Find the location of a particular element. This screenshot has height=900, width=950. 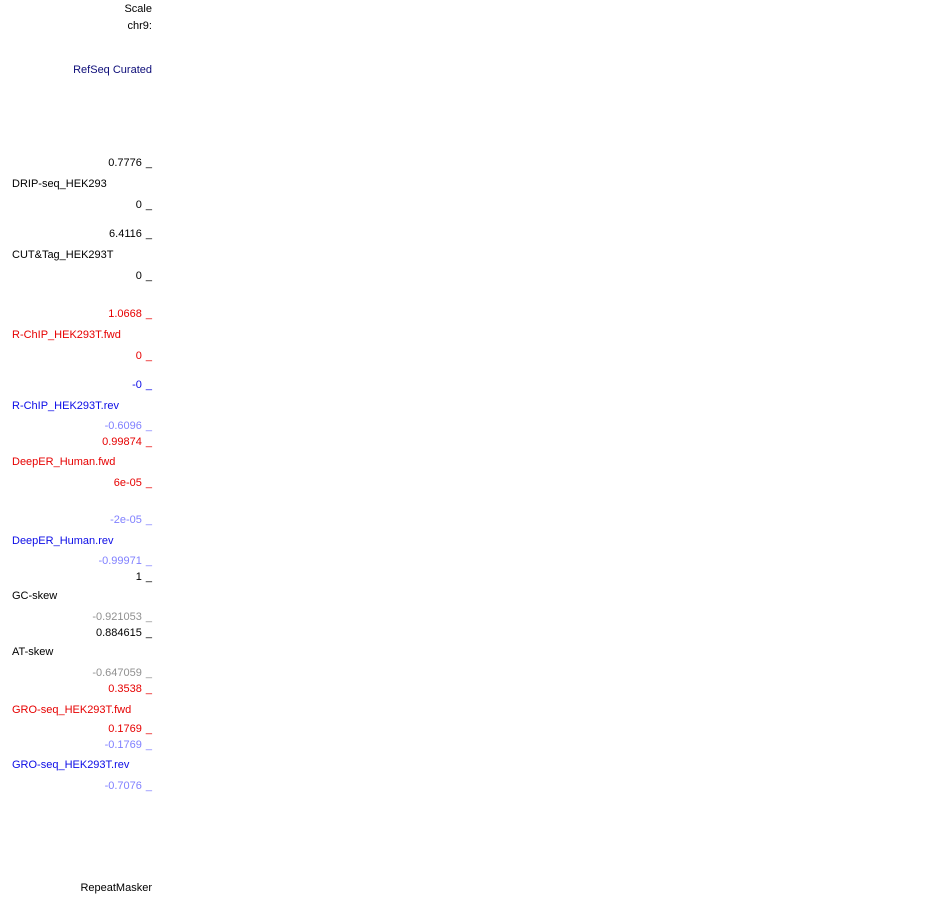

track-max-value: 0.7776 _ is located at coordinates (130, 163).